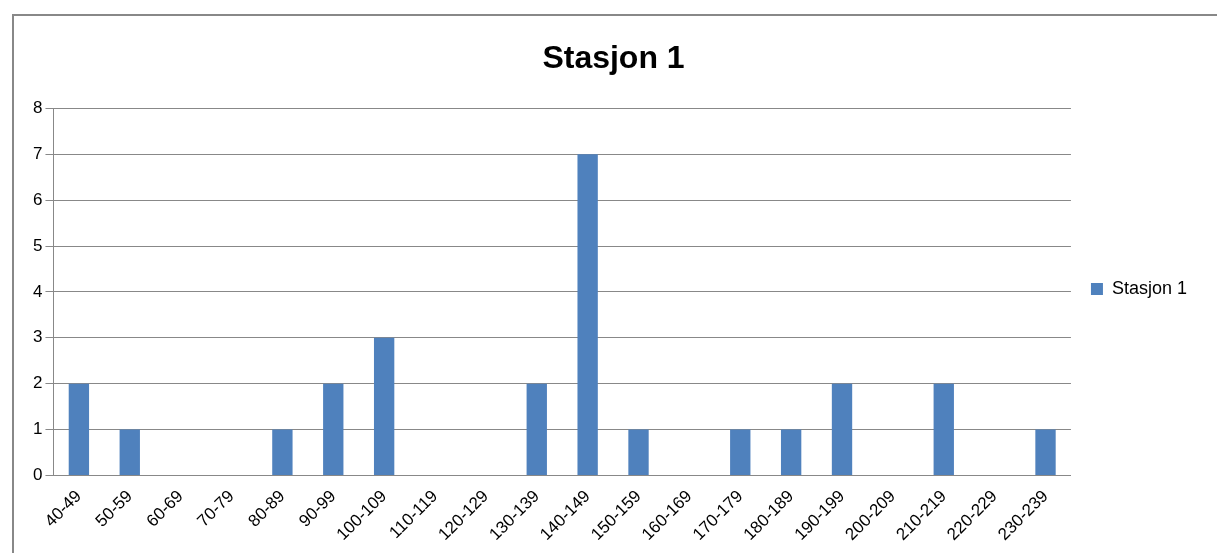 The image size is (1217, 553). What do you see at coordinates (37, 291) in the screenshot?
I see `y-tick-label: 4` at bounding box center [37, 291].